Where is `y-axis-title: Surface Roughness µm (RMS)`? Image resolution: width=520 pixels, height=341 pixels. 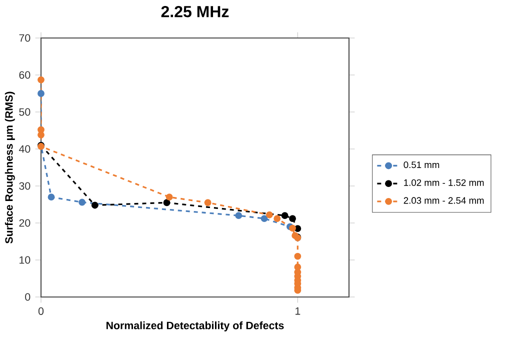 y-axis-title: Surface Roughness µm (RMS) is located at coordinates (9, 168).